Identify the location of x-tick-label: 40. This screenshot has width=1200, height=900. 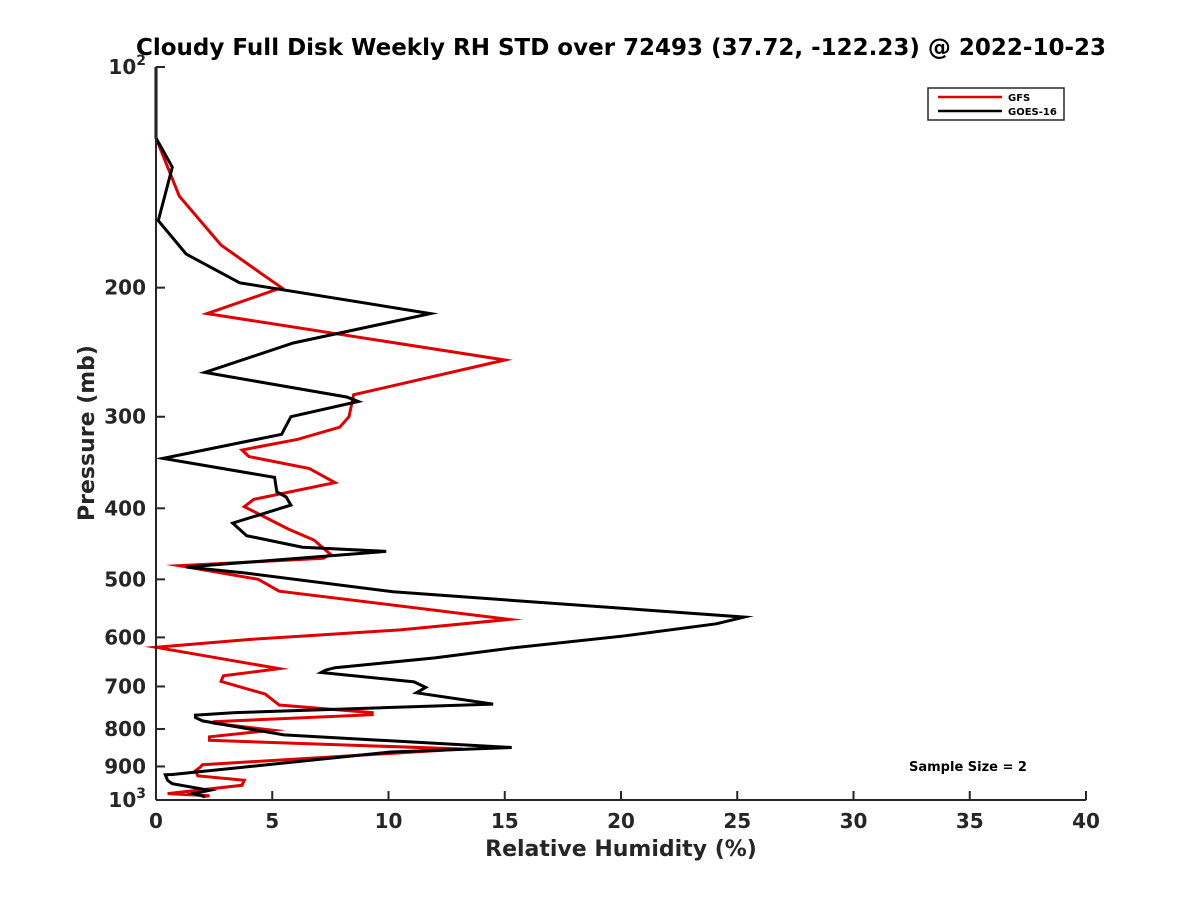
(1086, 821).